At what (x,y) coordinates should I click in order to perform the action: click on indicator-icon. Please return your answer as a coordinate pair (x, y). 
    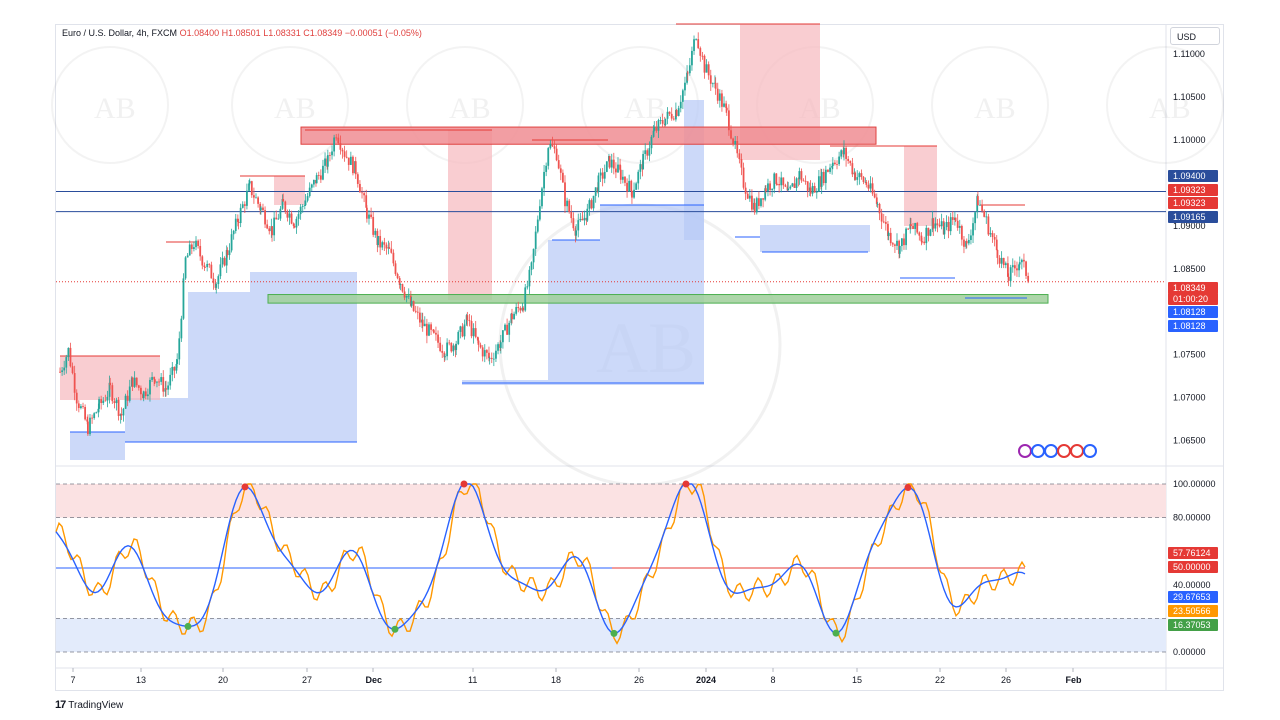
    Looking at the image, I should click on (1051, 451).